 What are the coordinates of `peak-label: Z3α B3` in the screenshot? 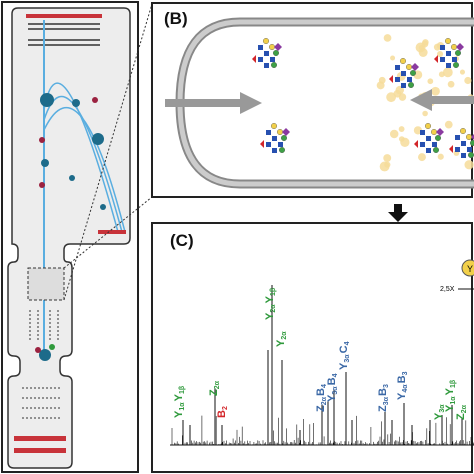 It's located at (383, 398).